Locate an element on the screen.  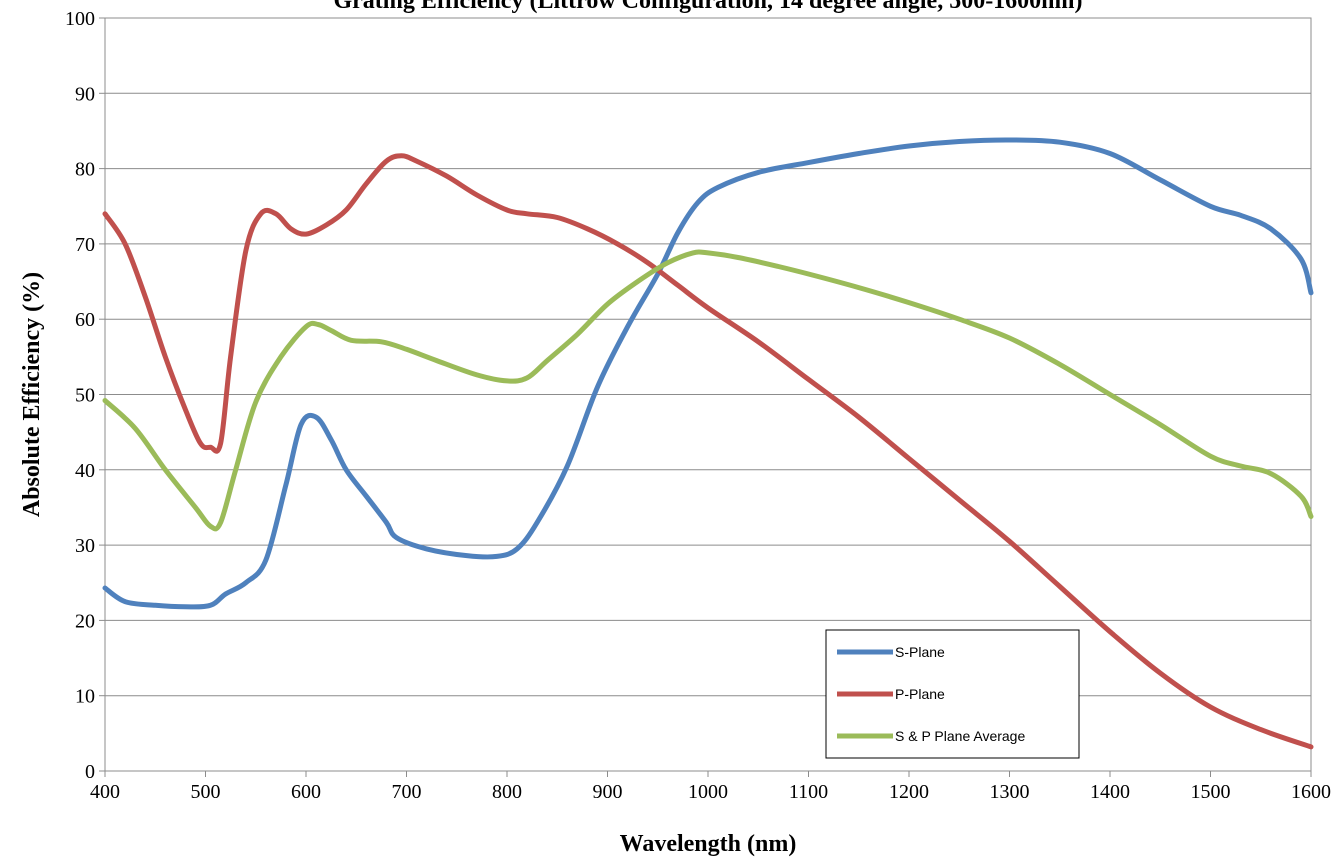
y-axis-title: Absolute Efficiency (%) is located at coordinates (32, 394).